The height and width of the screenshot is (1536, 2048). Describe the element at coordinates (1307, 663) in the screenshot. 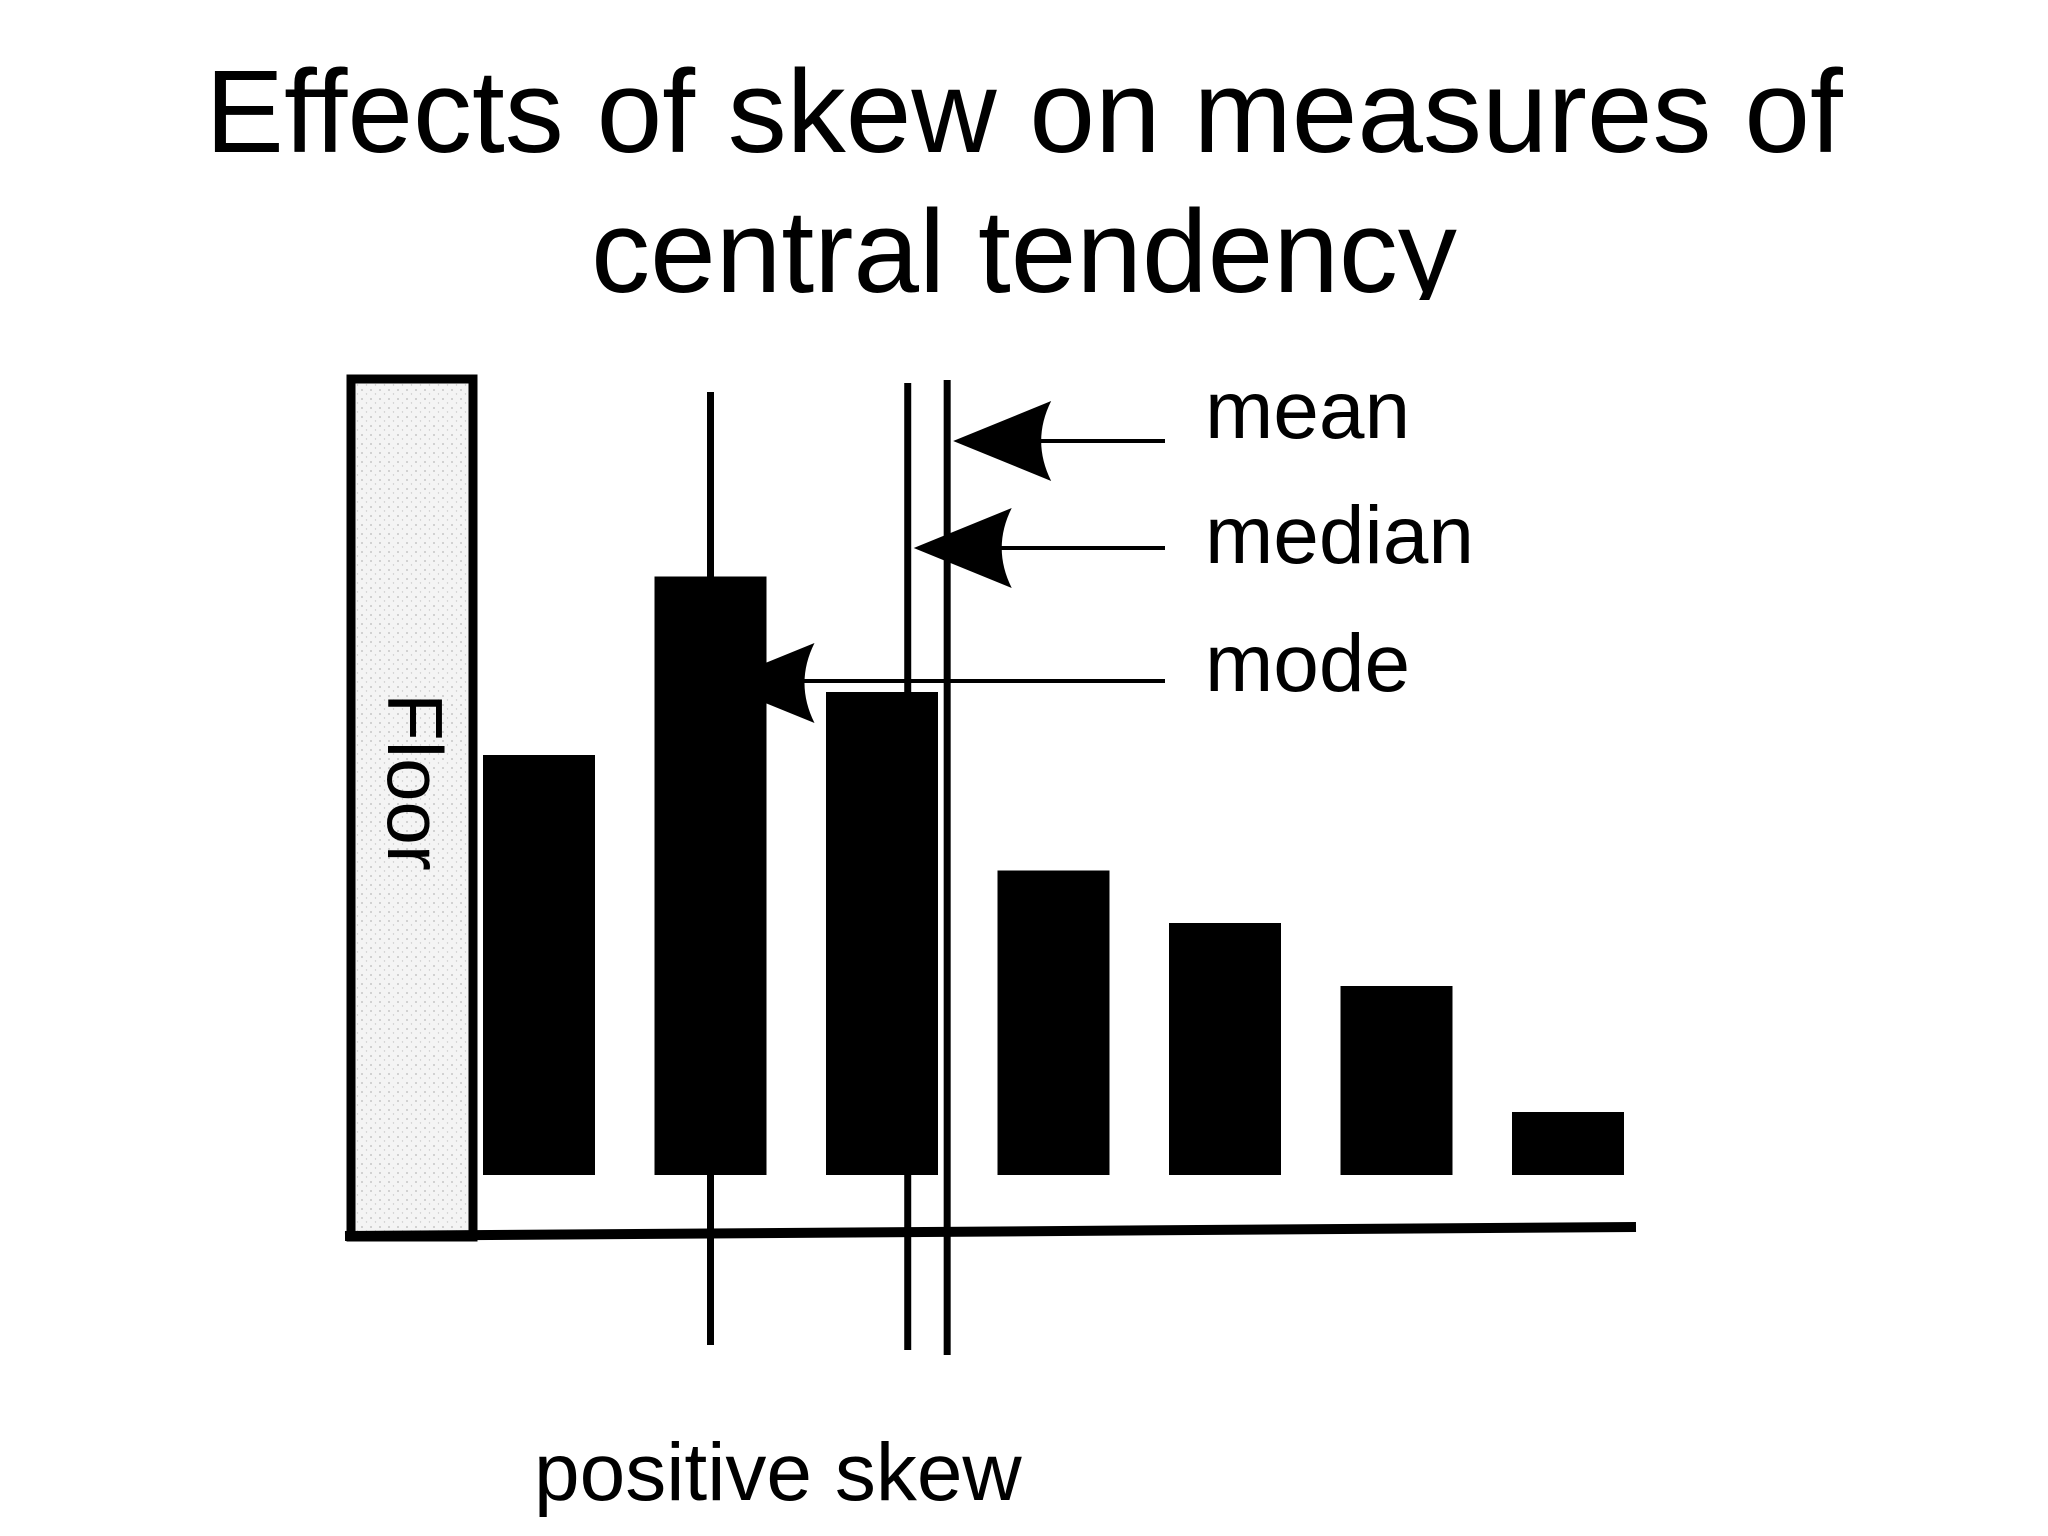

I see `mode-label: mode` at that location.